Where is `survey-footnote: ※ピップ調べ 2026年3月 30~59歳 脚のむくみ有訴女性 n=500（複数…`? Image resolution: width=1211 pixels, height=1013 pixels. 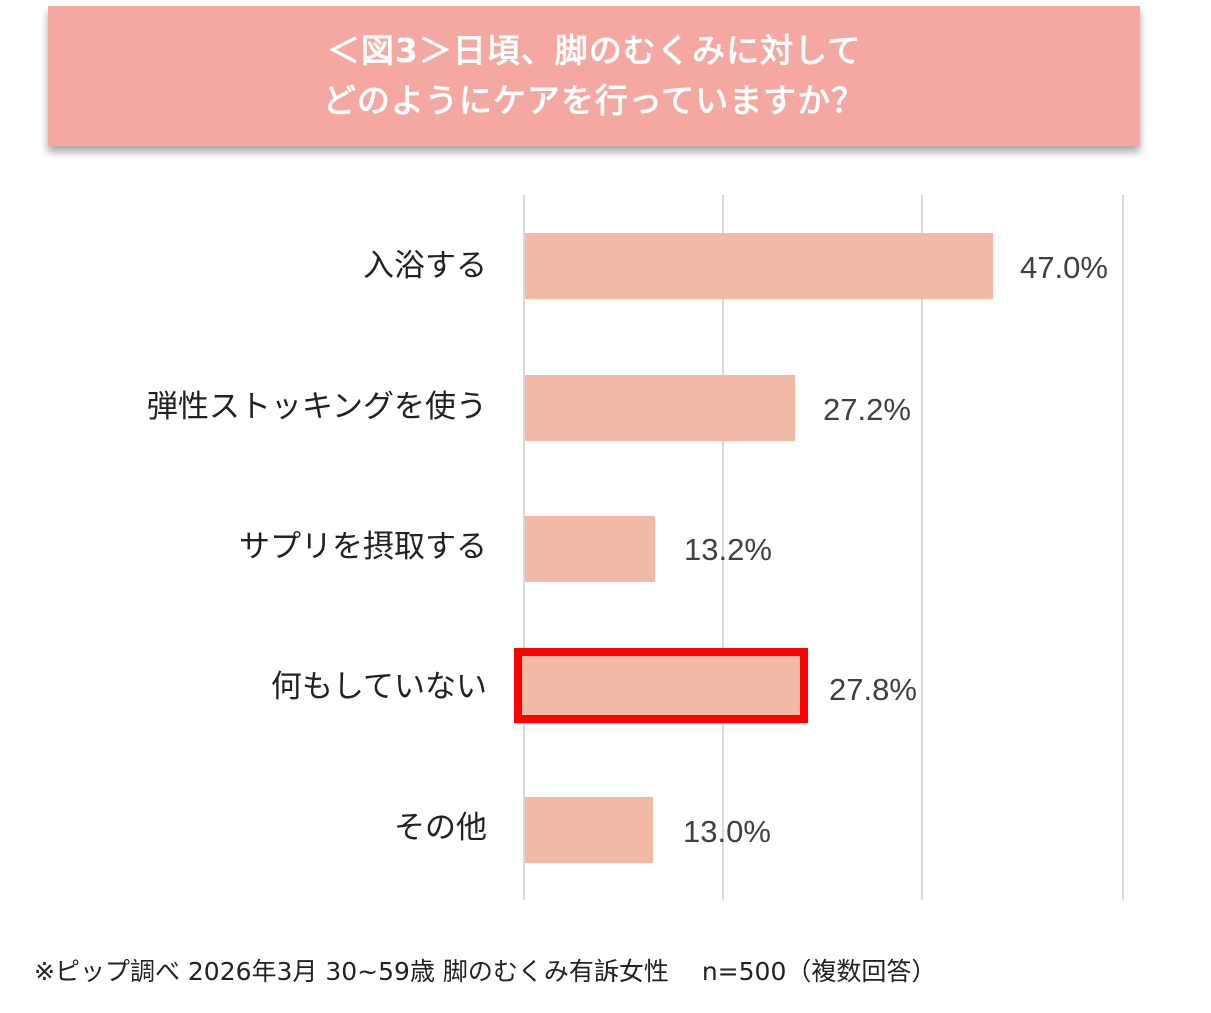 survey-footnote: ※ピップ調べ 2026年3月 30~59歳 脚のむくみ有訴女性 n=500（複数… is located at coordinates (485, 971).